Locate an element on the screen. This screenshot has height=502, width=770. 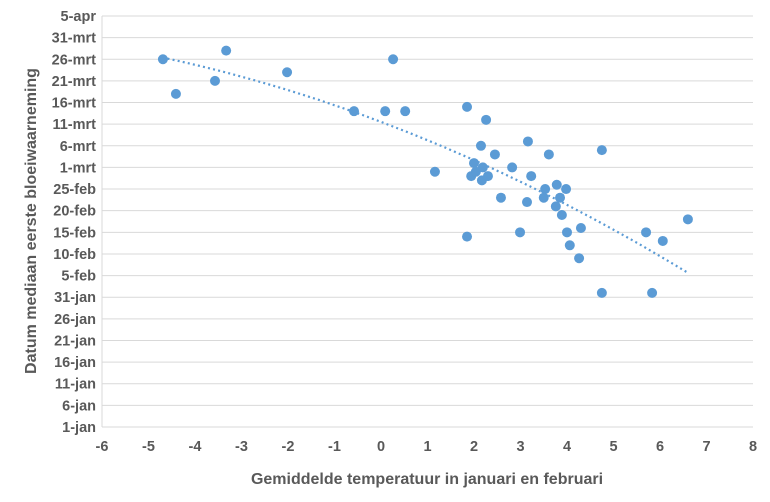
y-tick-label: 20-feb is located at coordinates (74, 212).